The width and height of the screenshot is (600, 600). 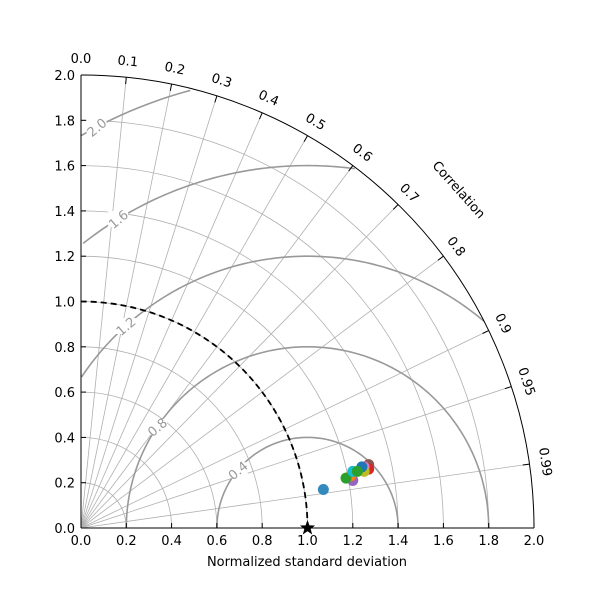 What do you see at coordinates (337, 497) in the screenshot?
I see `point-layer` at bounding box center [337, 497].